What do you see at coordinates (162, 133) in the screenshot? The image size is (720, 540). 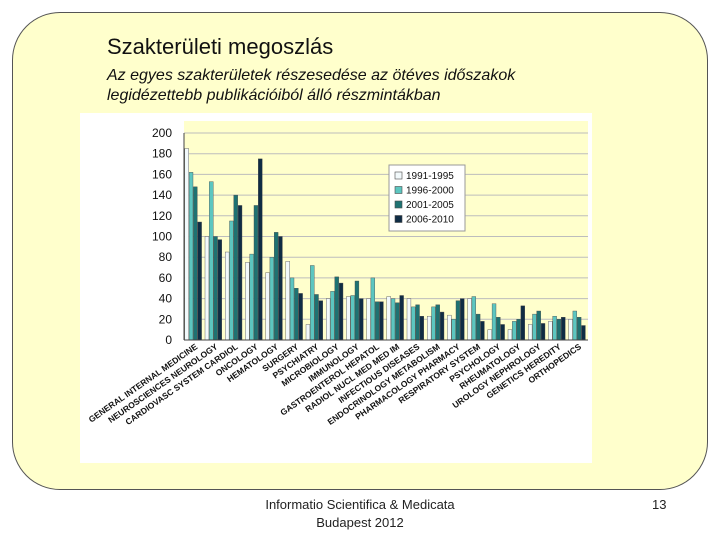 I see `y-tick-label: 200` at bounding box center [162, 133].